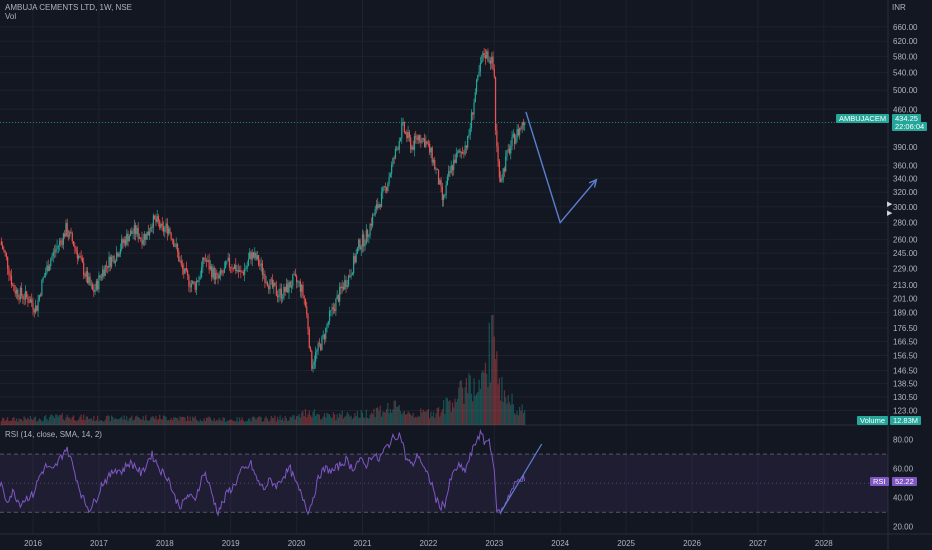  I want to click on symbol-title: AMBUJA CEMENTS LTD, 1W, NSE, so click(68, 7).